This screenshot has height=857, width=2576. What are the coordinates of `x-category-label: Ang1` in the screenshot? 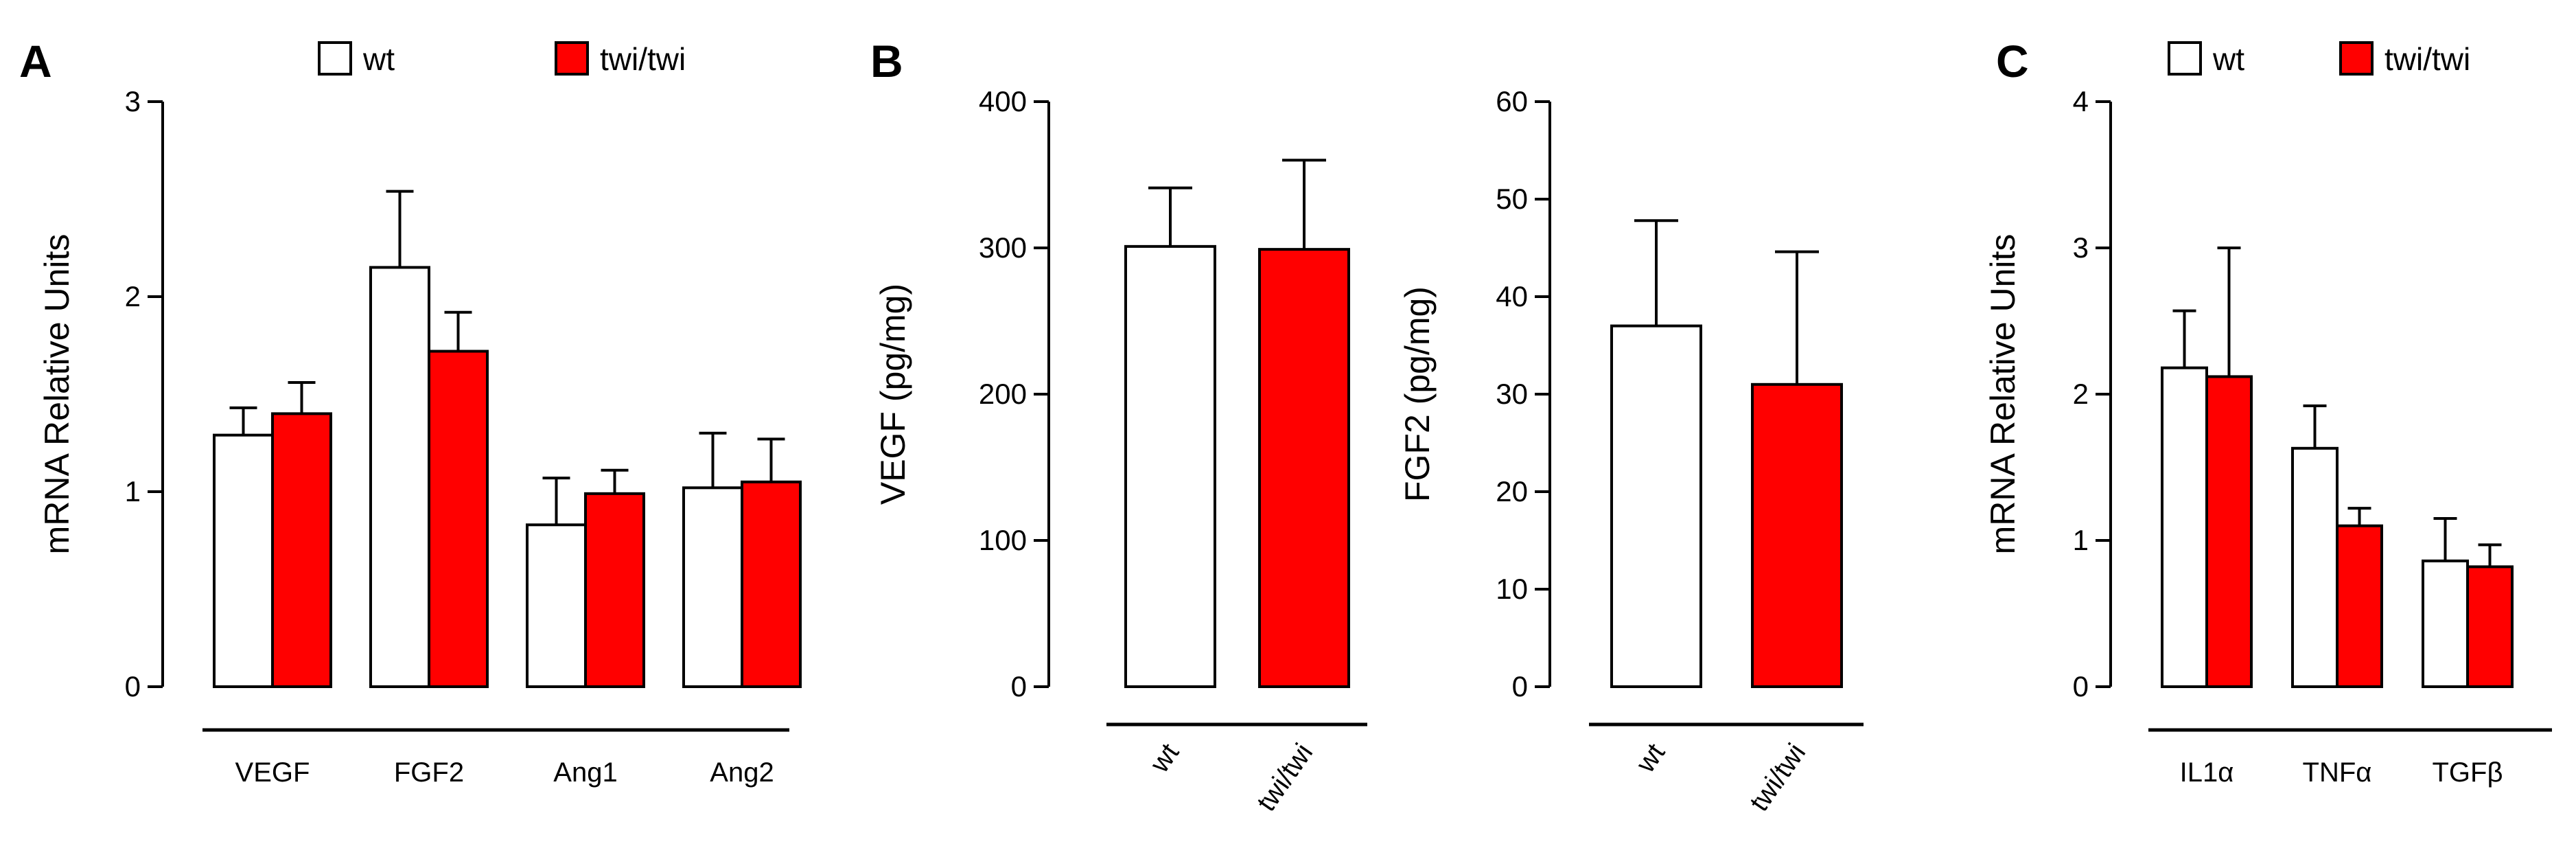 It's located at (585, 772).